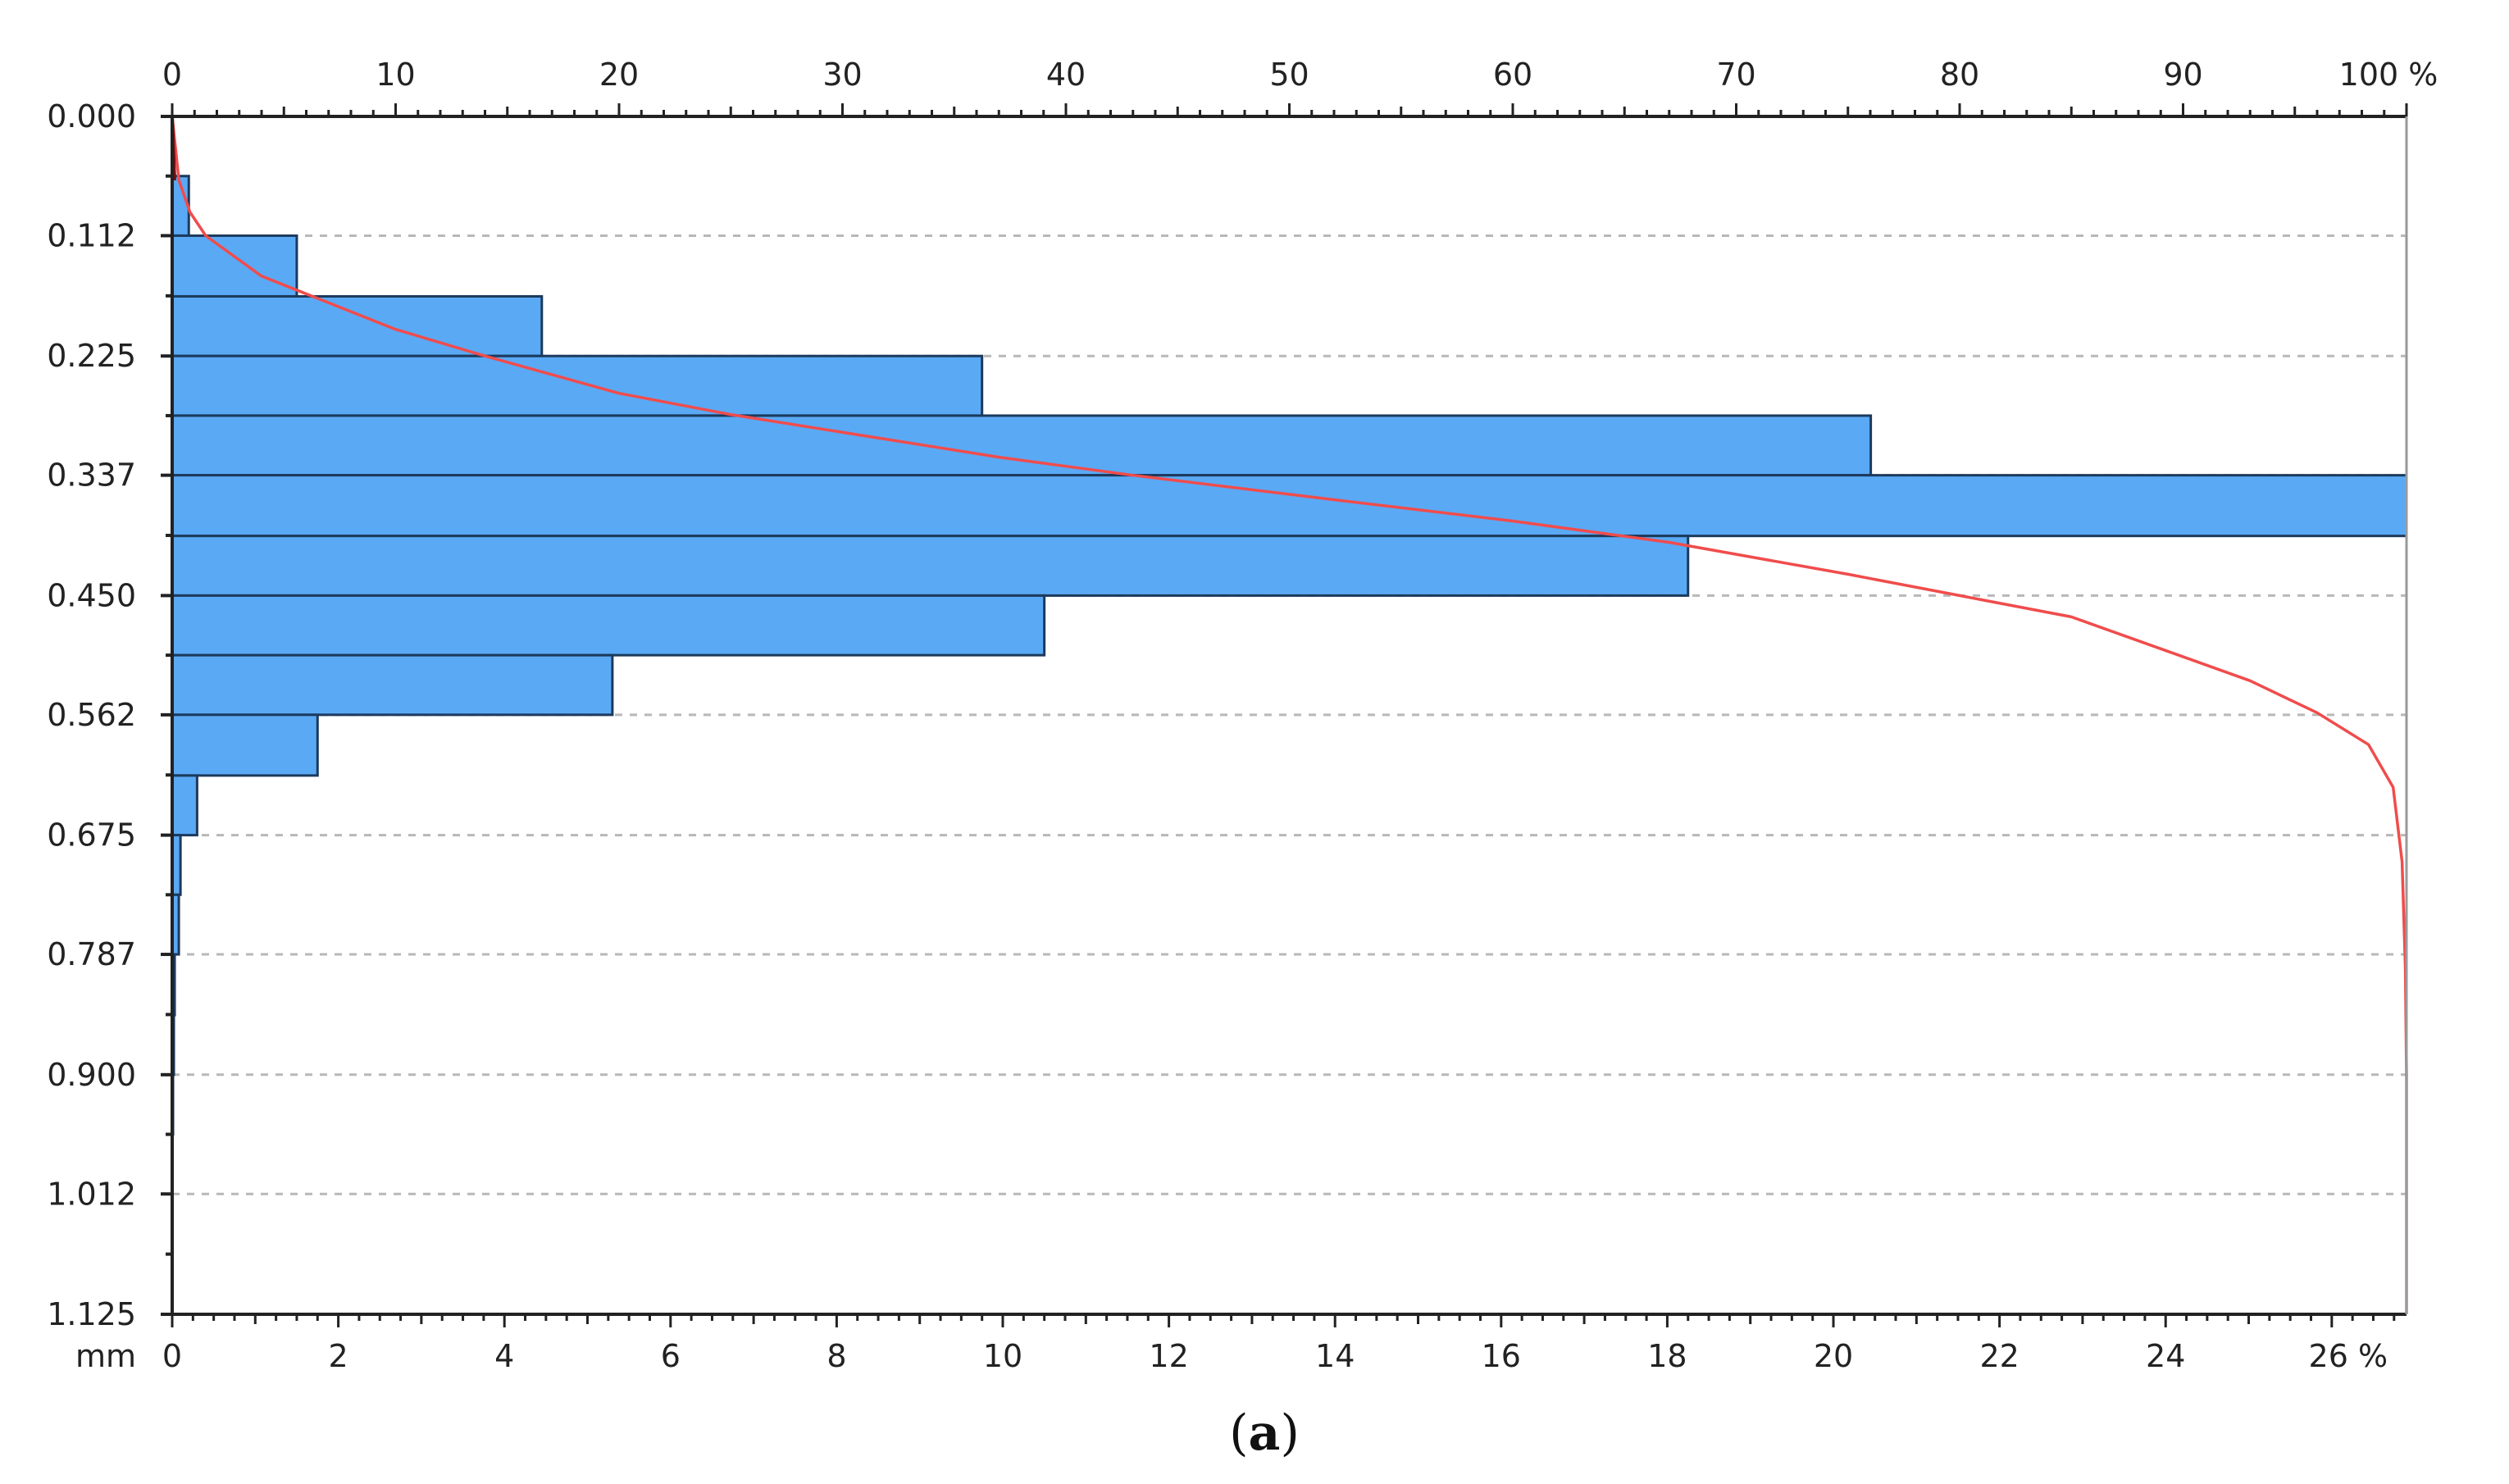 Image resolution: width=2509 pixels, height=1484 pixels. What do you see at coordinates (2165, 1356) in the screenshot?
I see `bottom-tick-label: 24` at bounding box center [2165, 1356].